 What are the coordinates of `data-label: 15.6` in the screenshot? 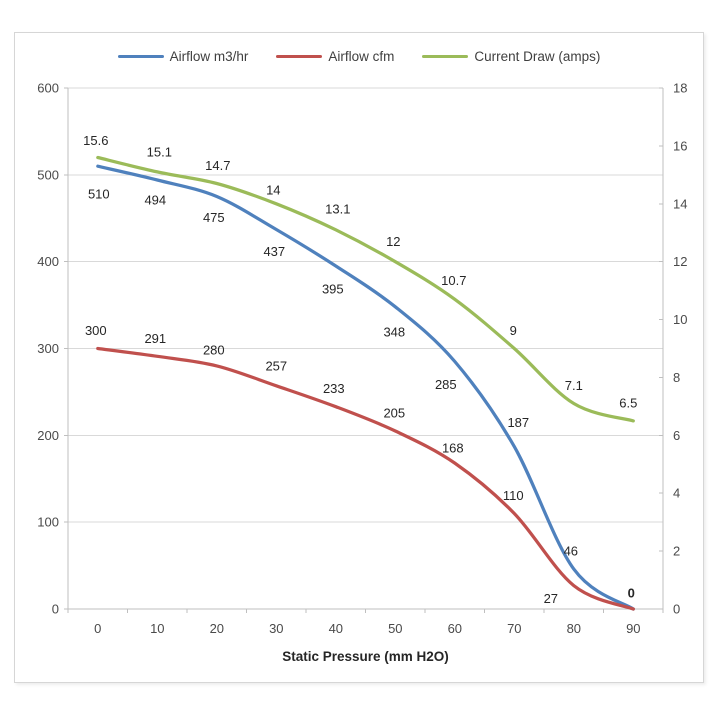 It's located at (95, 140).